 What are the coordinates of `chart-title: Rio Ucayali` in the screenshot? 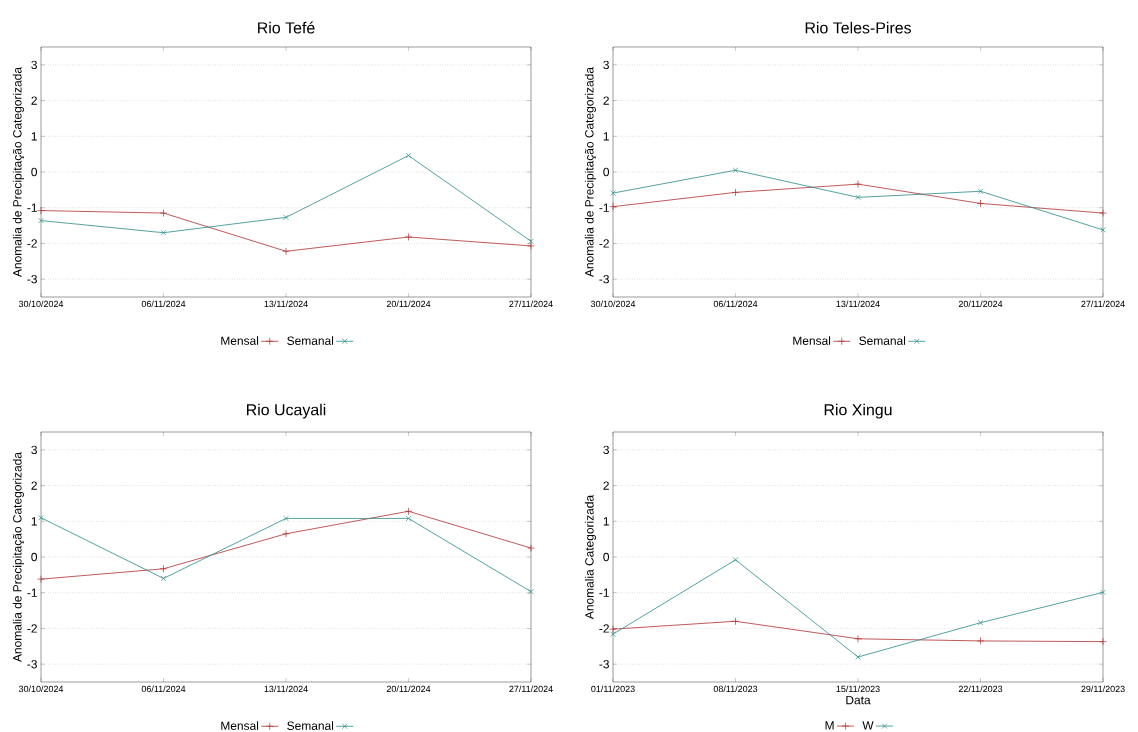 It's located at (286, 411).